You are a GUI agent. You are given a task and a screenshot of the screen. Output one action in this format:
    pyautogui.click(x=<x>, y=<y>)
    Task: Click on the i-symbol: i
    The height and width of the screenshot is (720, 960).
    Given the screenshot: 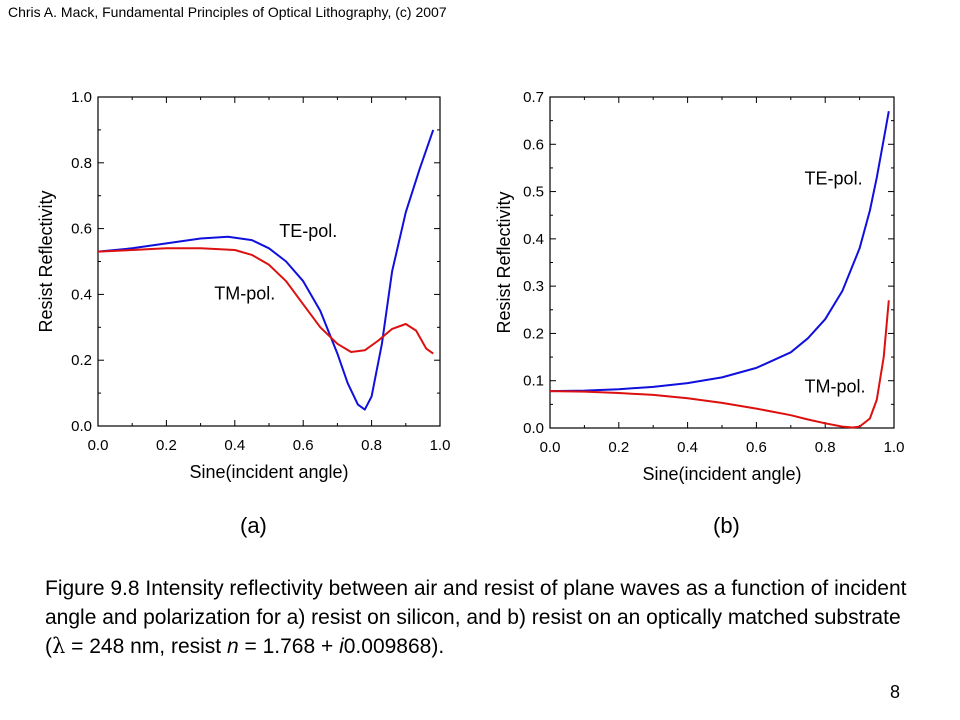 What is the action you would take?
    pyautogui.click(x=341, y=646)
    